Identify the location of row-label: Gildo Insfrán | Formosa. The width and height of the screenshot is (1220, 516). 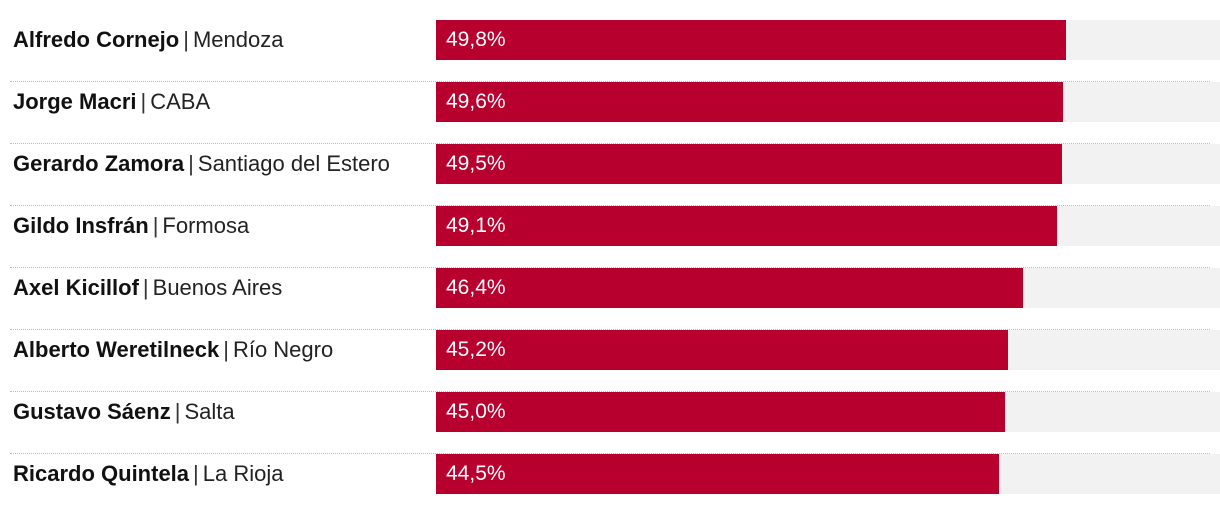
(131, 226).